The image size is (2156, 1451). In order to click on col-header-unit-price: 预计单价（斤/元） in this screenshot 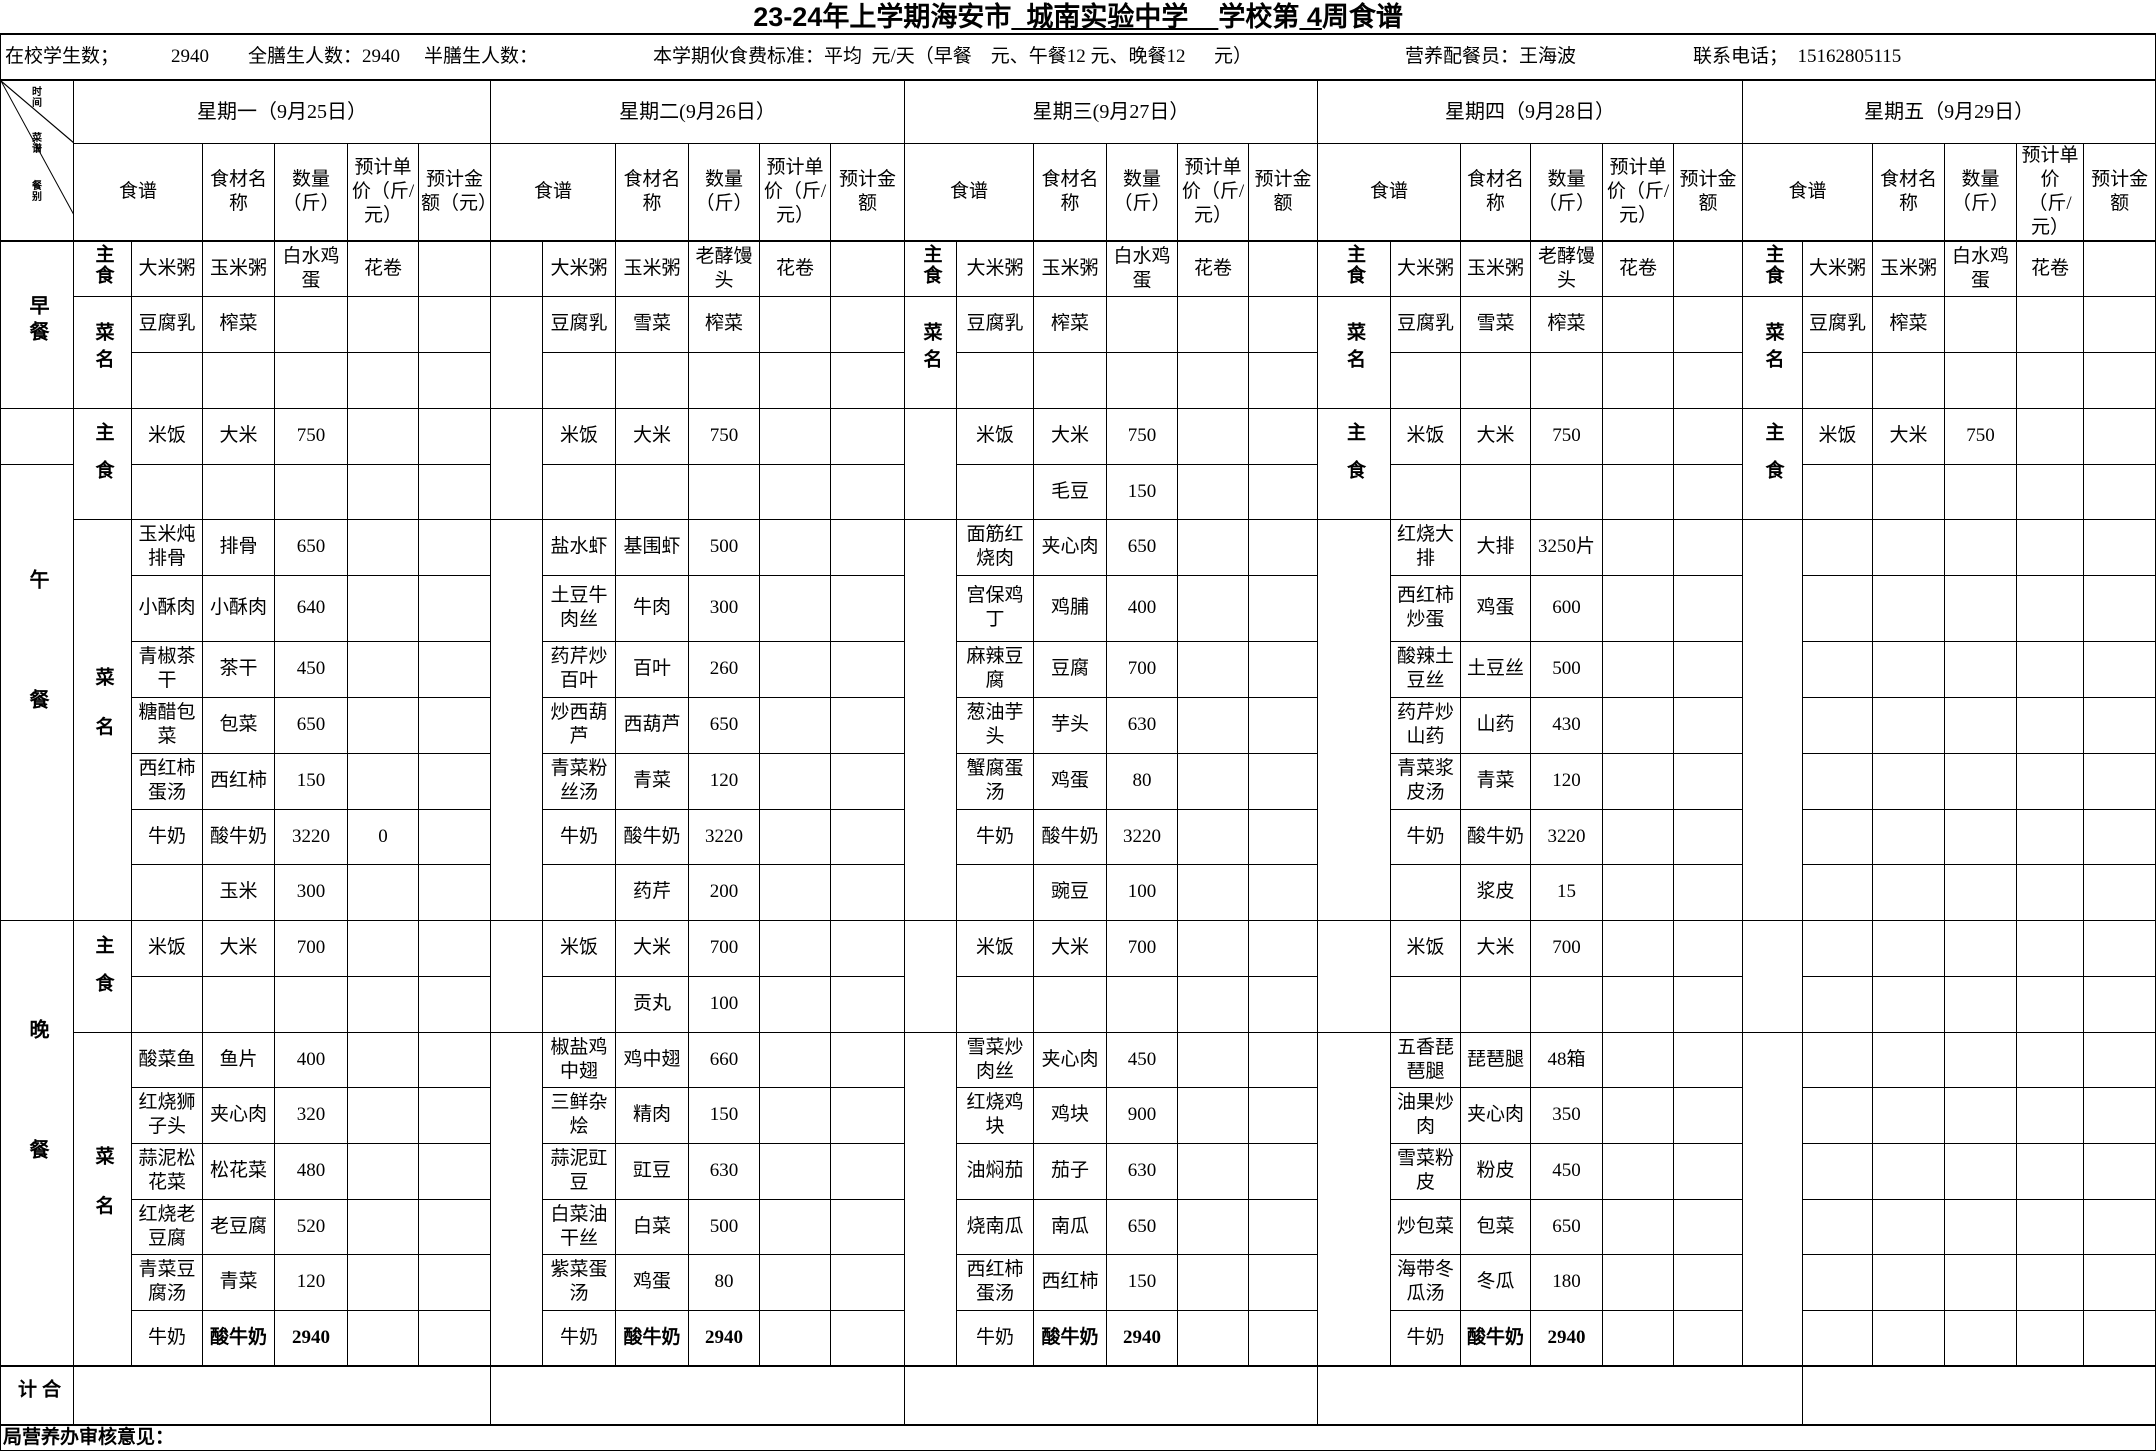, I will do `click(2050, 192)`.